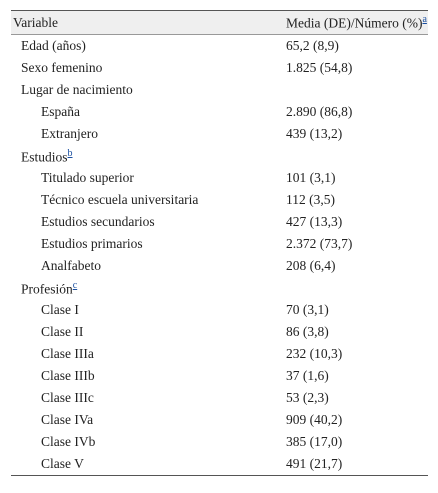  I want to click on table-row: Estudios primarios 2.372 (73,7), so click(219, 244).